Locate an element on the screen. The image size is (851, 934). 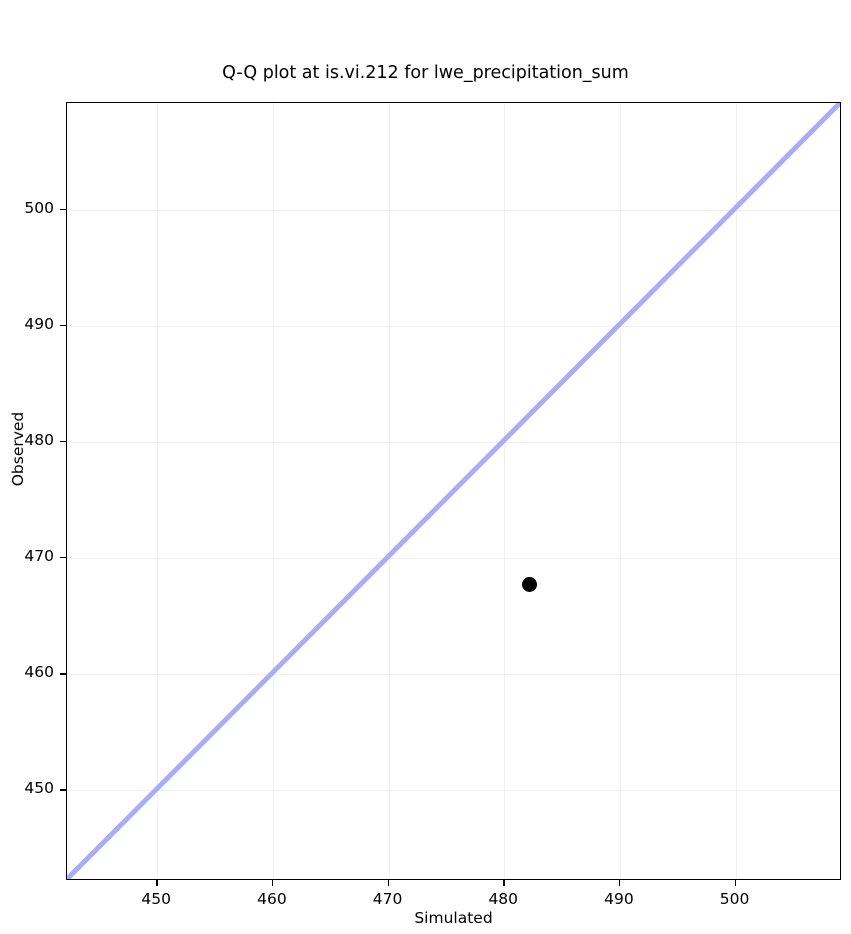
y-tick-label: 500 is located at coordinates (39, 207).